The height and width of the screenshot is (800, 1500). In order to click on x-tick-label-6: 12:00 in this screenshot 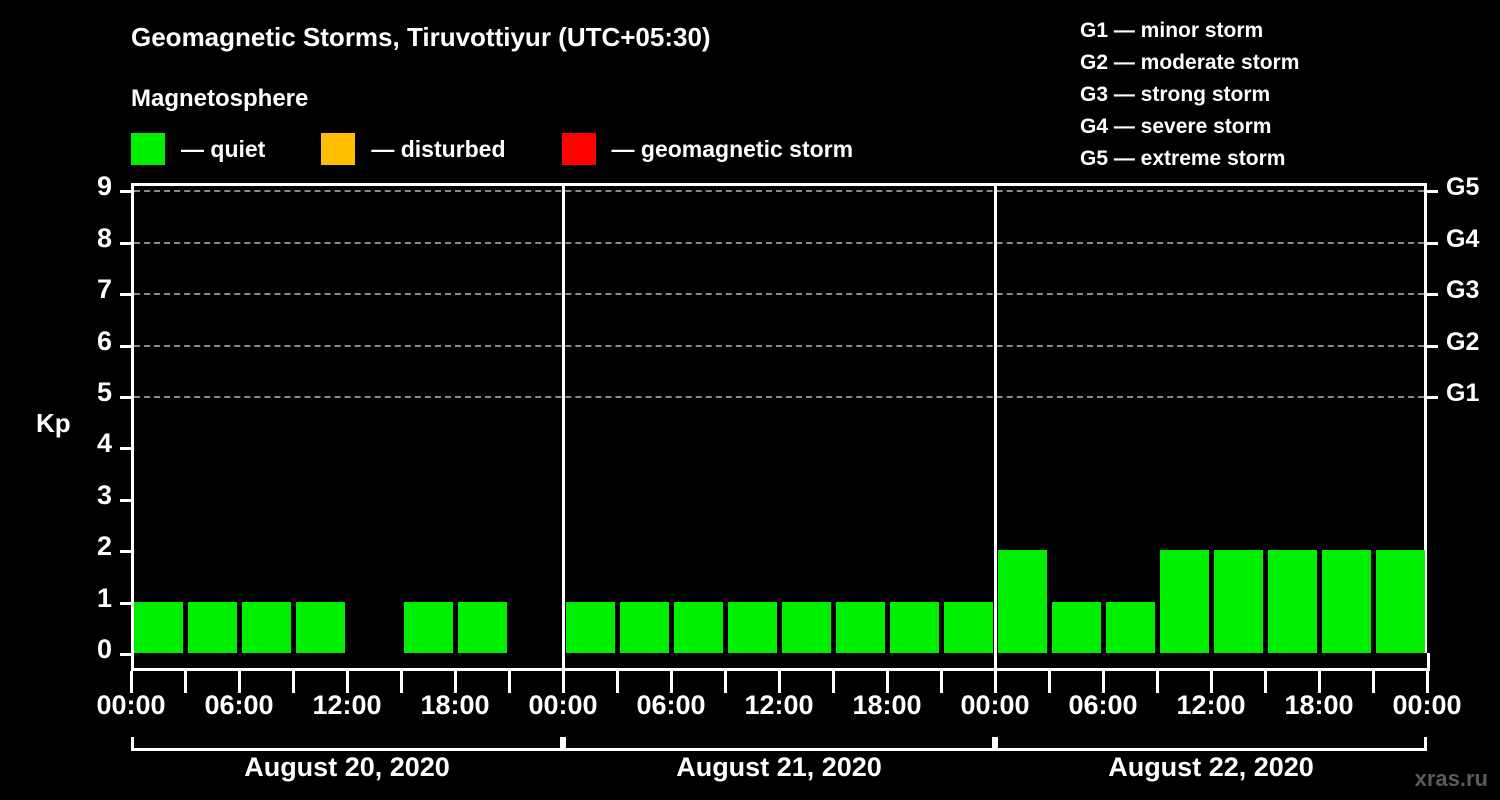, I will do `click(779, 705)`.